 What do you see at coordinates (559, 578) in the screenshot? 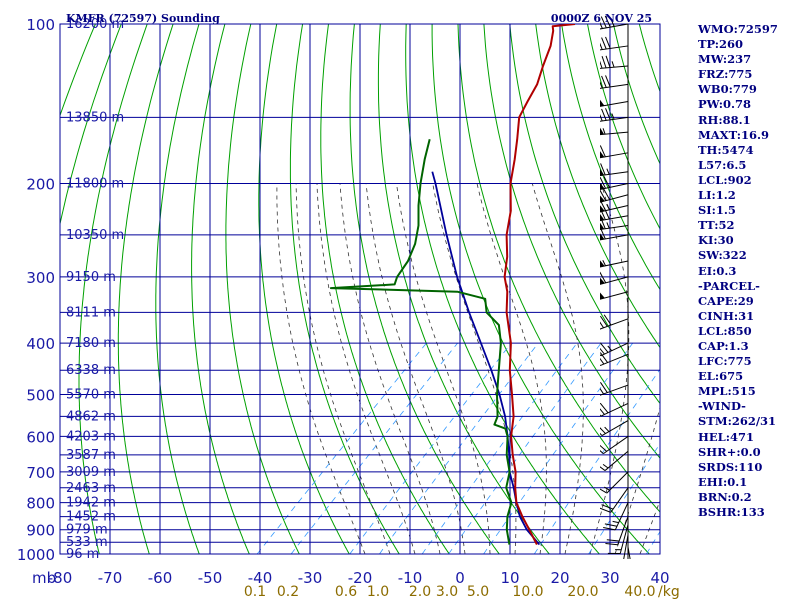
I see `temperature-tick-label: 20` at bounding box center [559, 578].